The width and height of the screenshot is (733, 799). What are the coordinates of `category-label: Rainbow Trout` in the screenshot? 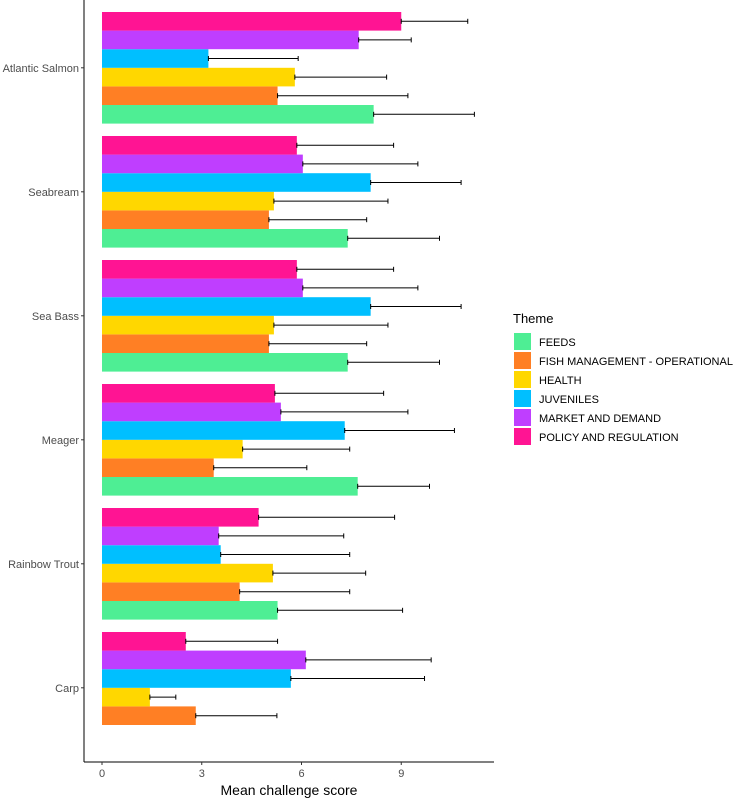 It's located at (43, 565).